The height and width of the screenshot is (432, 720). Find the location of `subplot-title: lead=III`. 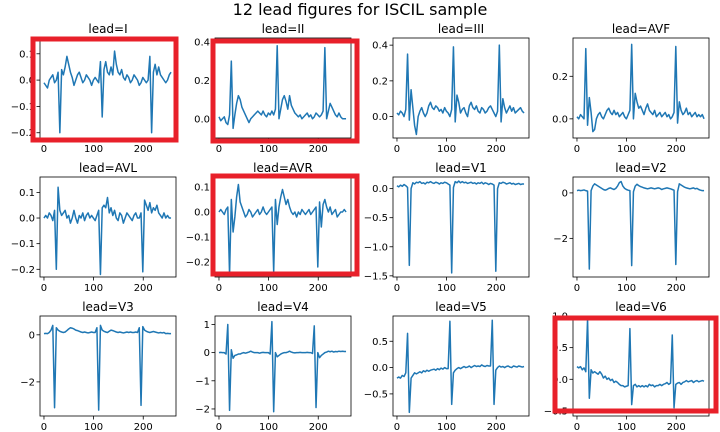

subplot-title: lead=III is located at coordinates (461, 29).